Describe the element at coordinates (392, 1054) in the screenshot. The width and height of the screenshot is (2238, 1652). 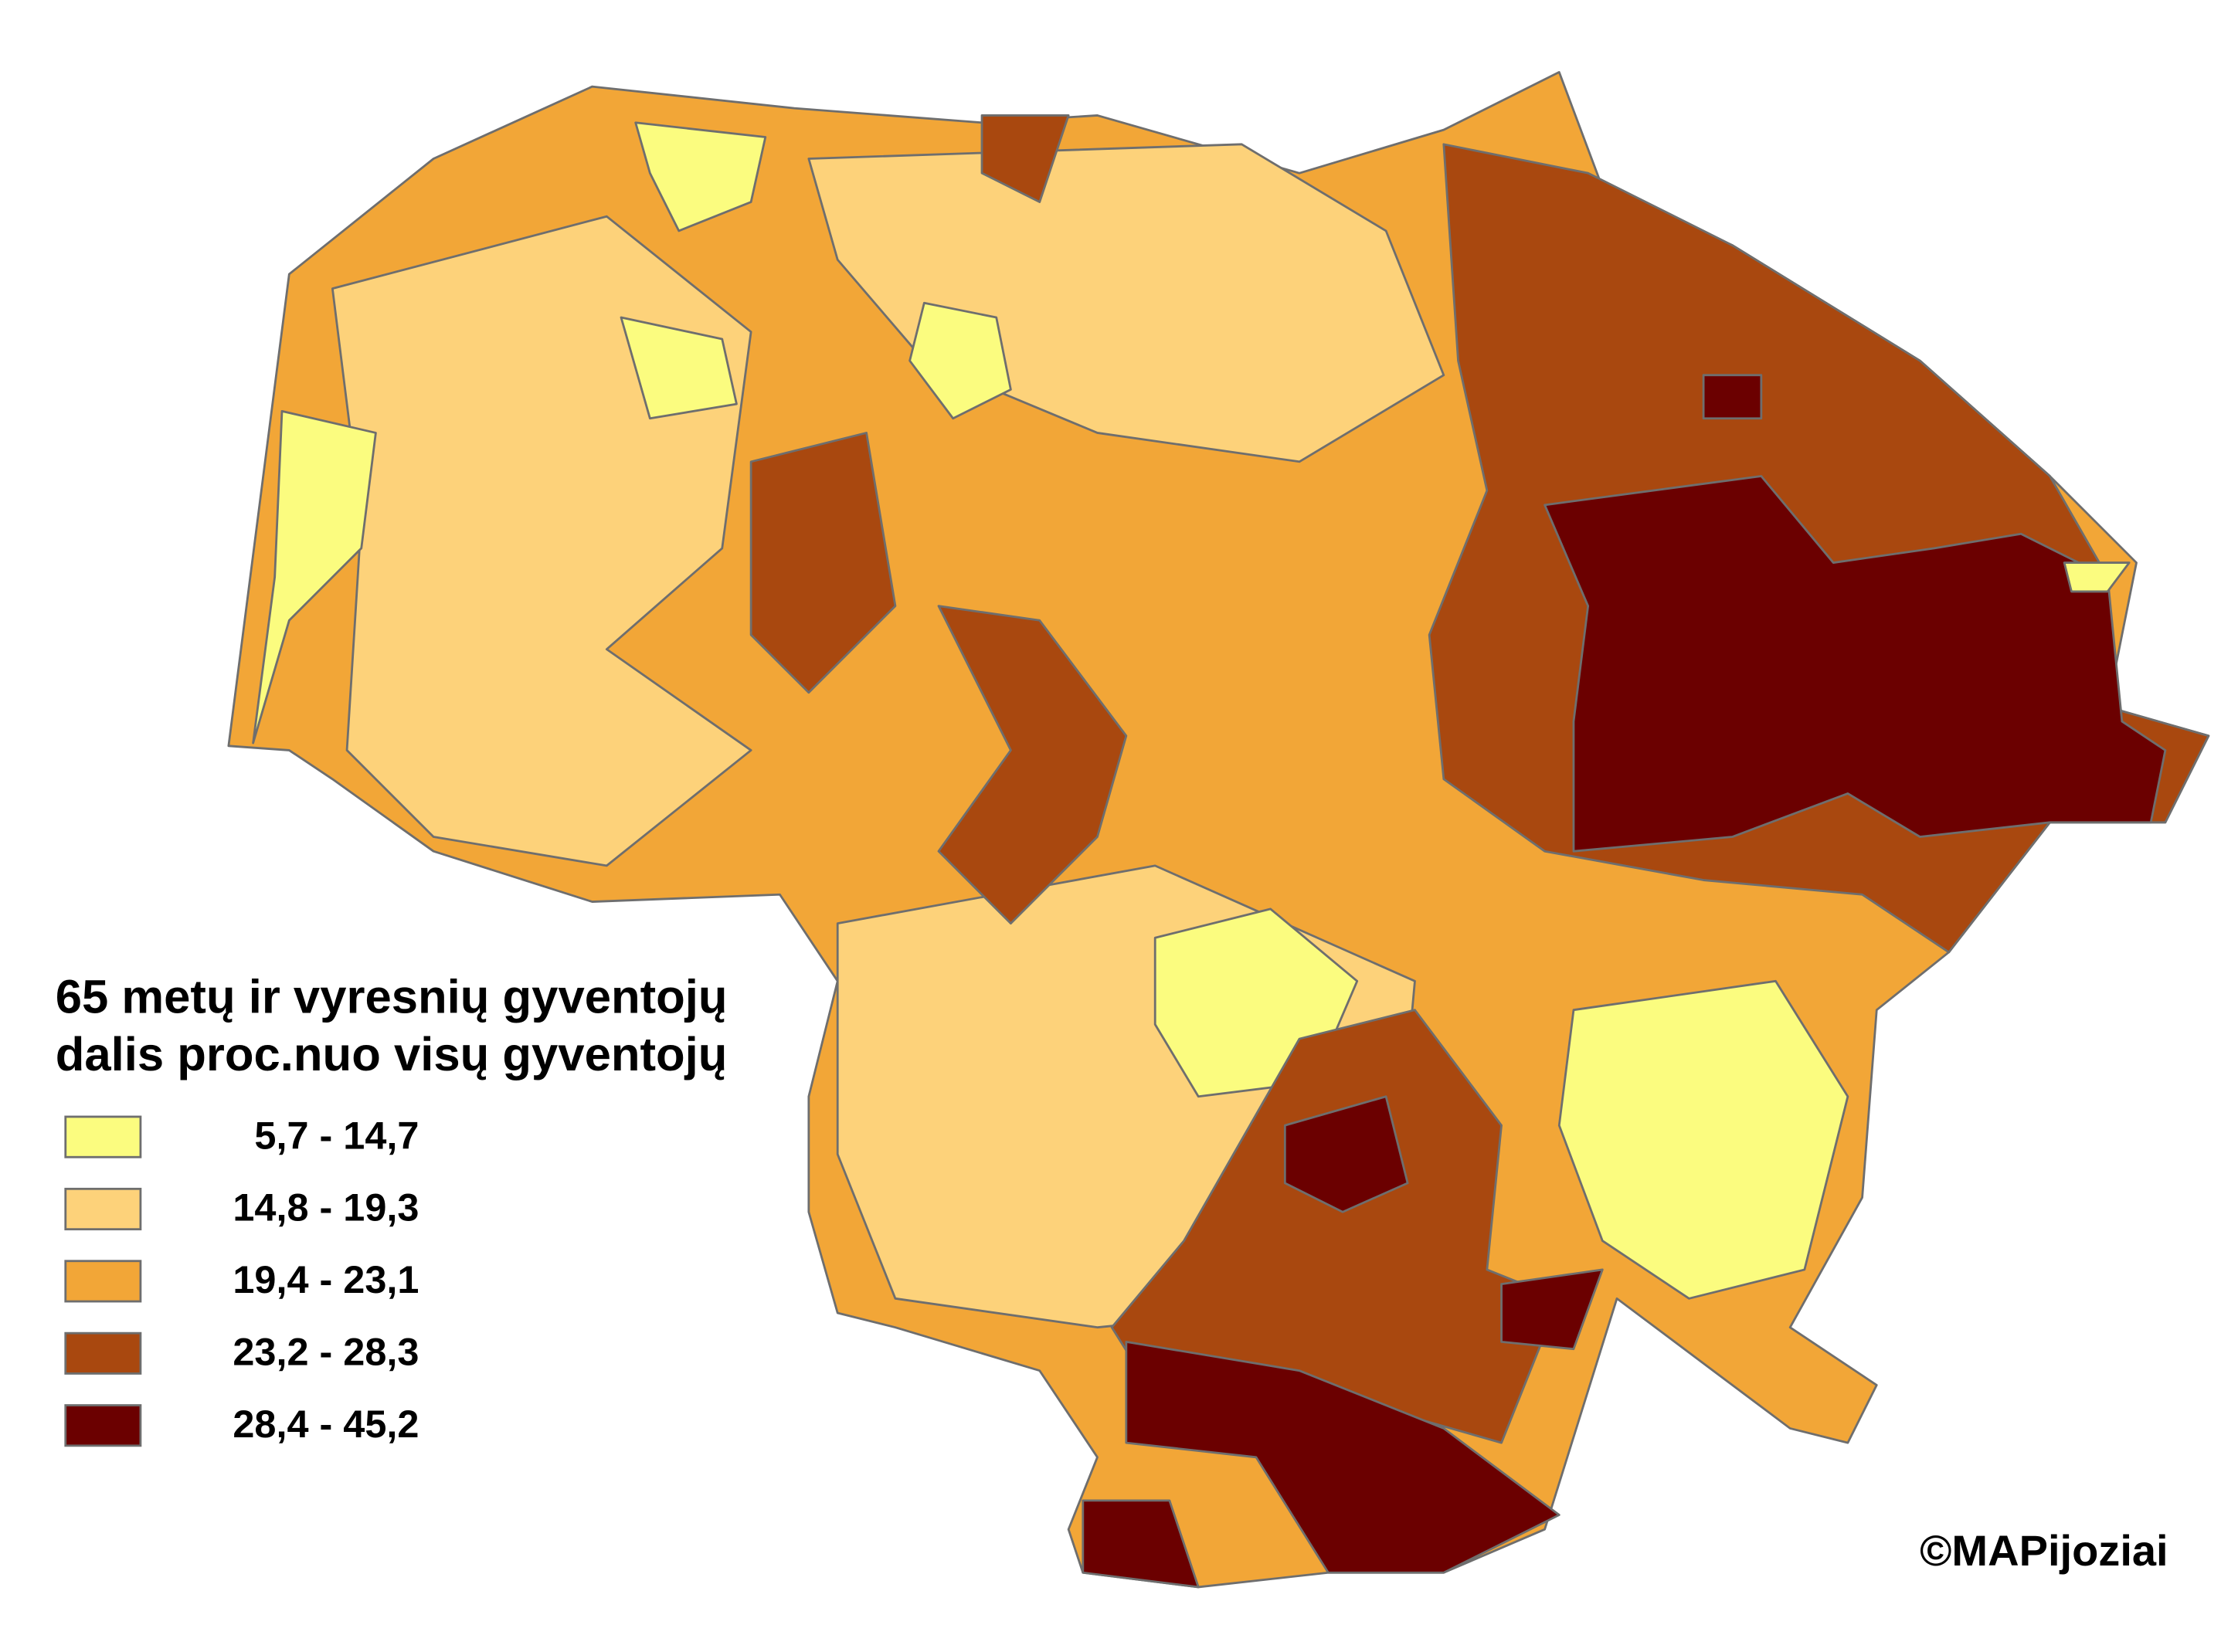
I see `legend-title: dalis proc.nuo visų gyventojų` at that location.